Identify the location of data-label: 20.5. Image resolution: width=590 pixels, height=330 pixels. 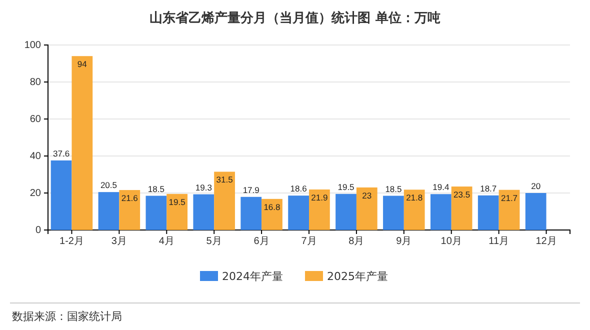
(109, 185).